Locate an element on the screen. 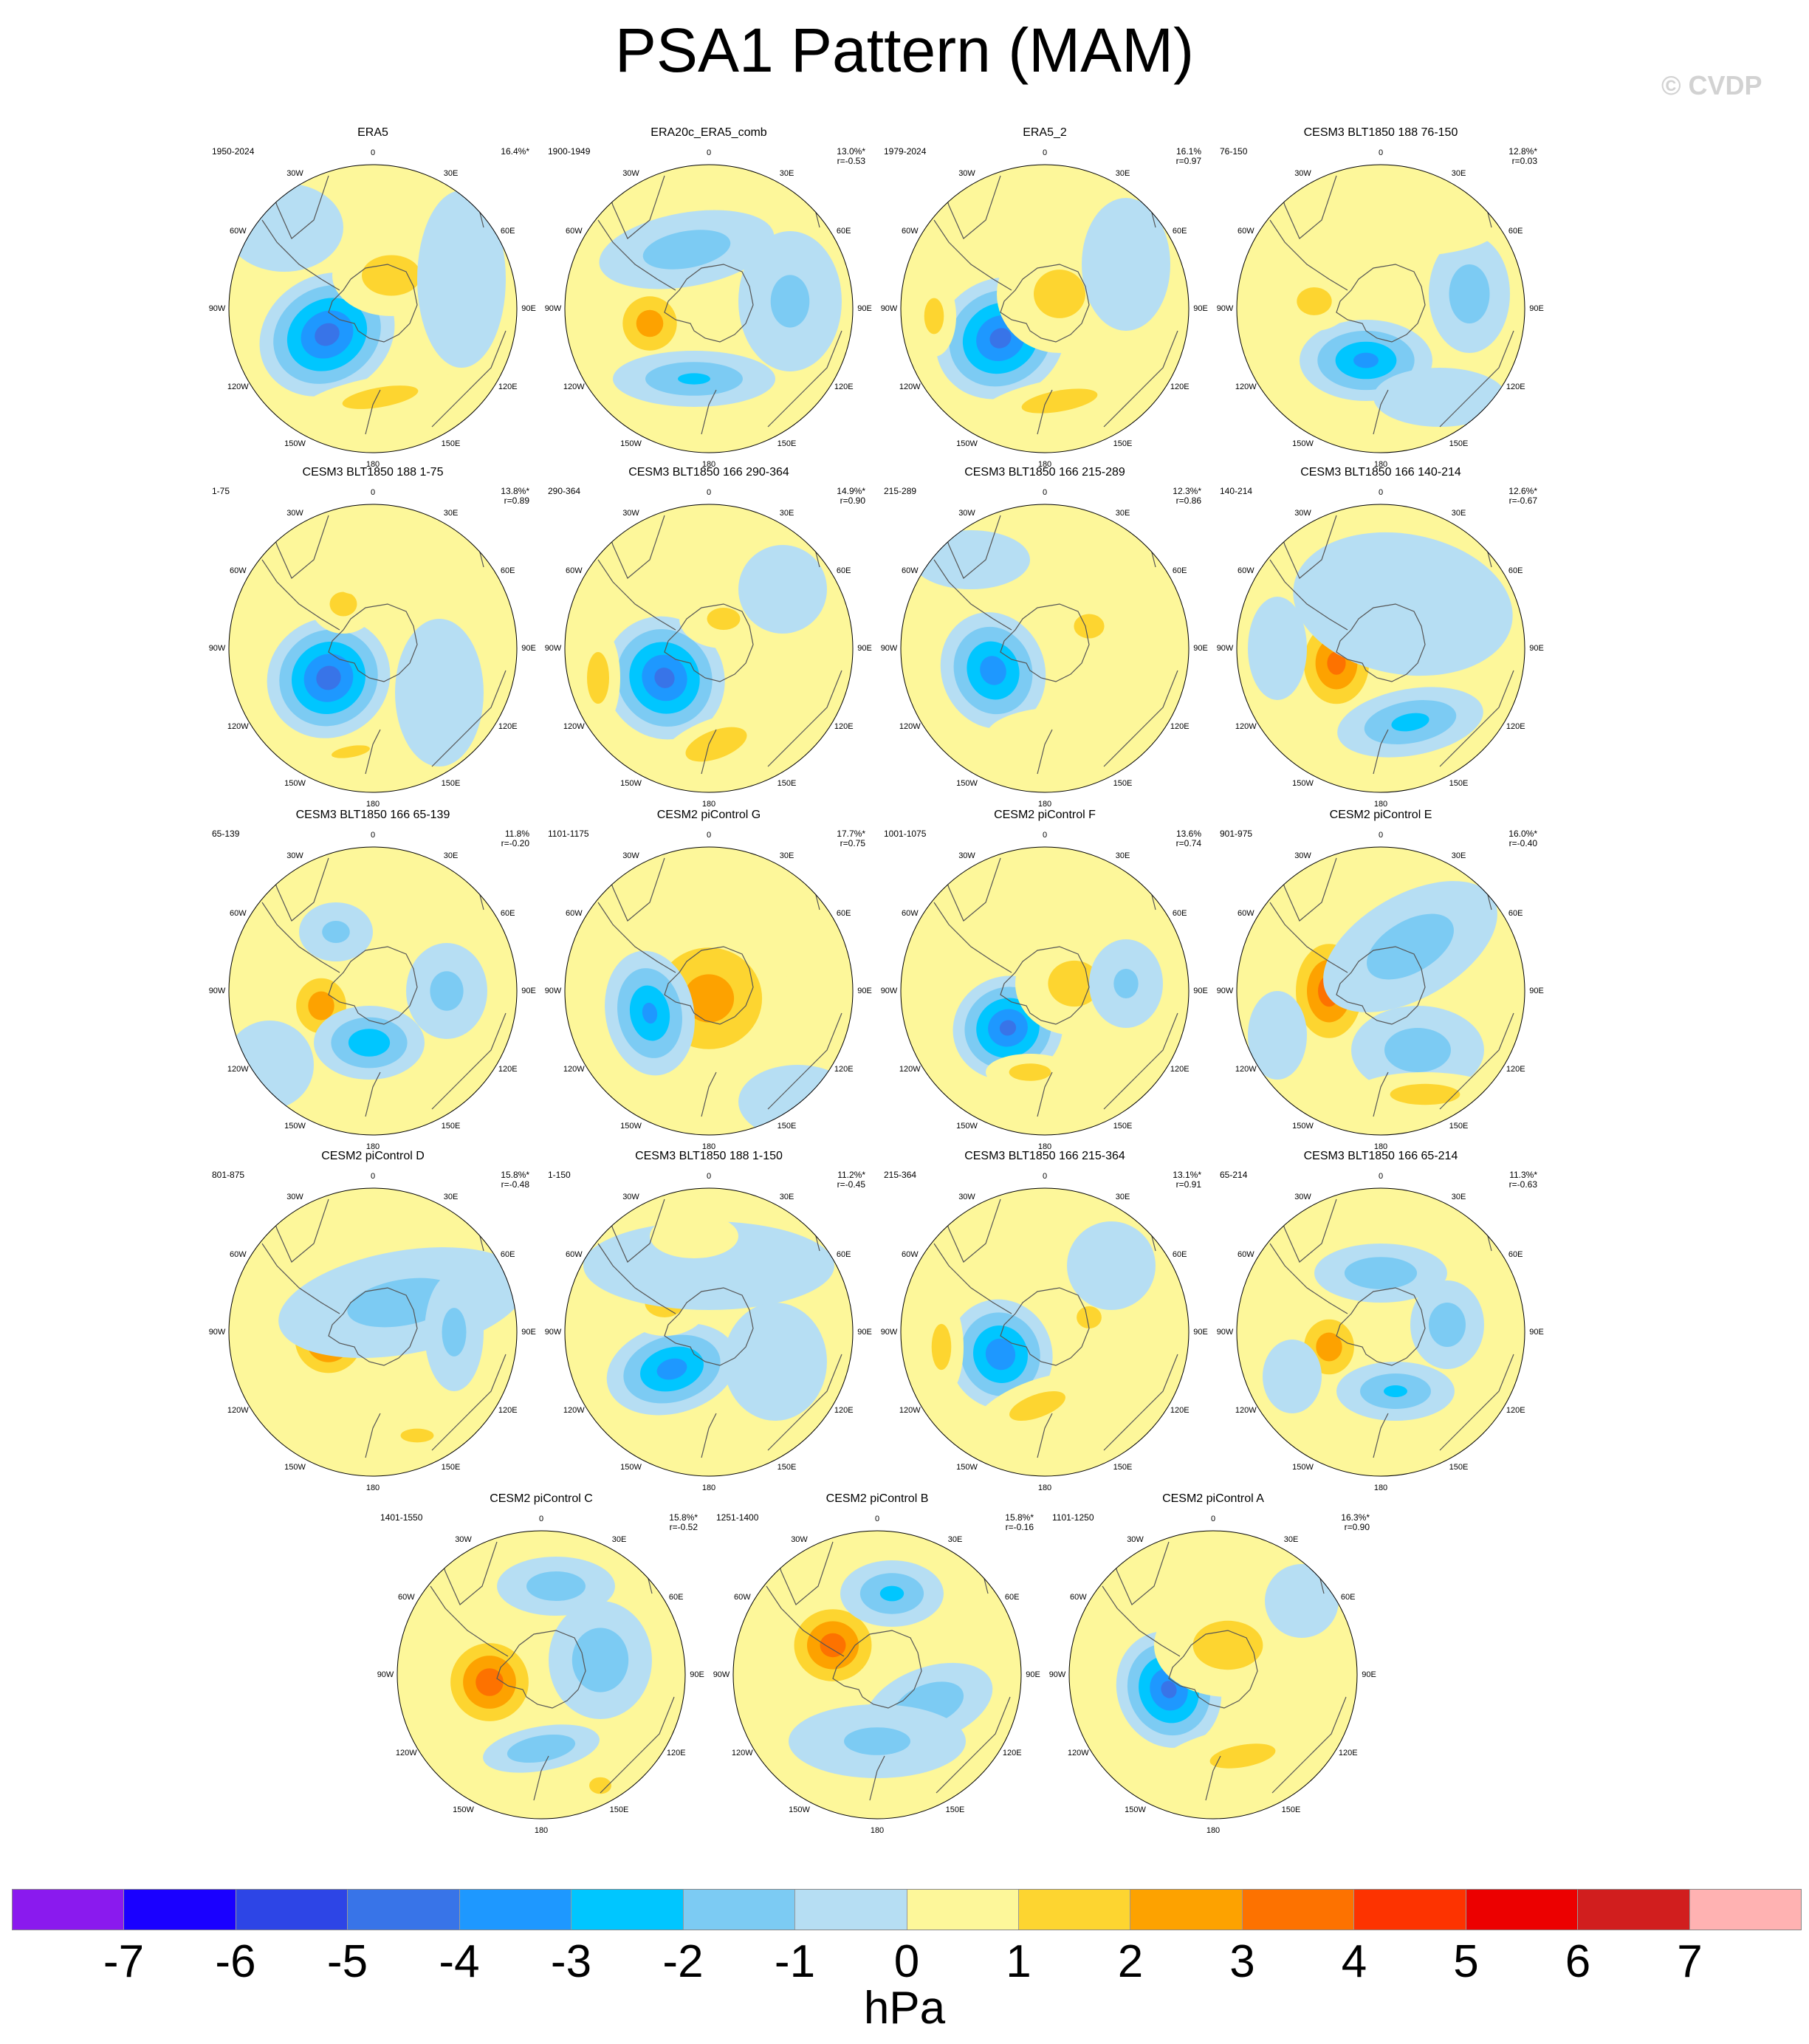 This screenshot has width=1809, height=2044. panel-period: 1101-1250 is located at coordinates (1073, 1517).